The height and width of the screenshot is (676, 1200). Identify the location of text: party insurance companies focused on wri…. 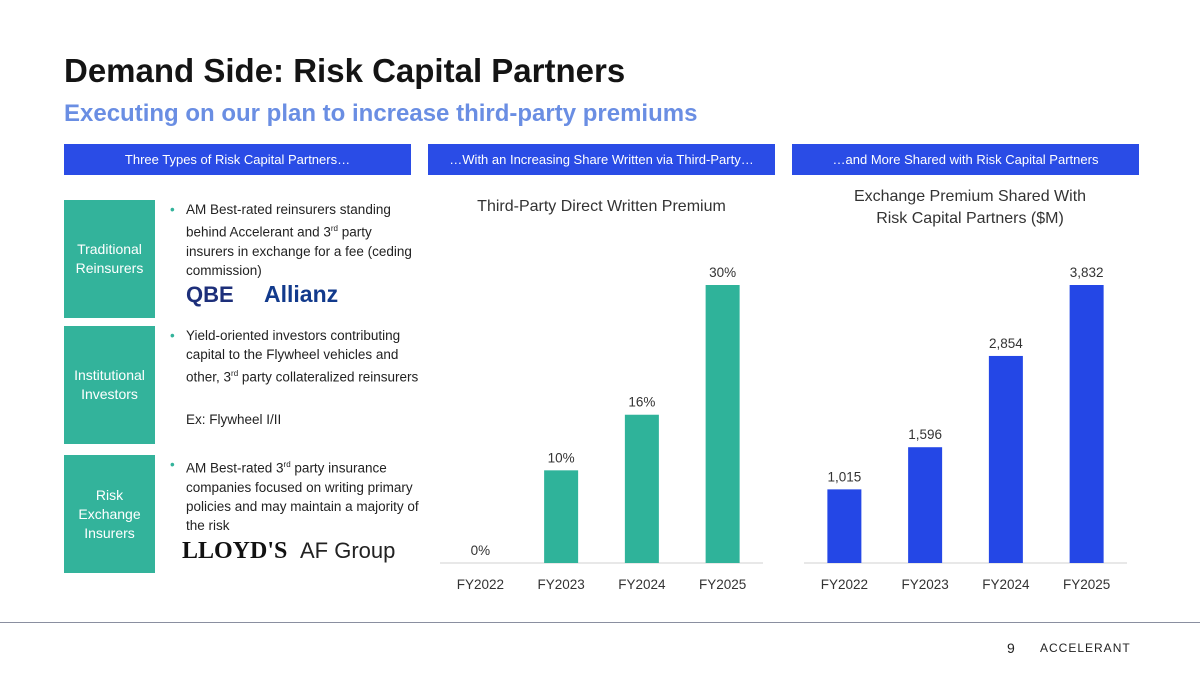
(302, 496).